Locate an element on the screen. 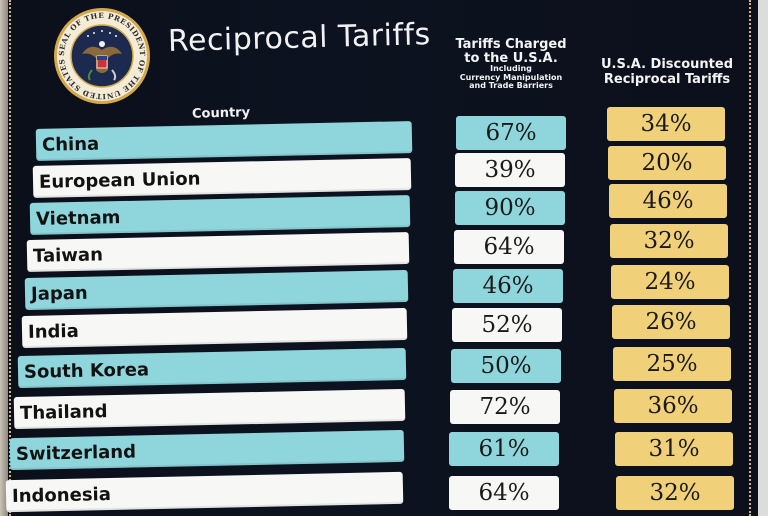  discount-column-header: U.S.A. Discounted Reciprocal Tariffs is located at coordinates (667, 72).